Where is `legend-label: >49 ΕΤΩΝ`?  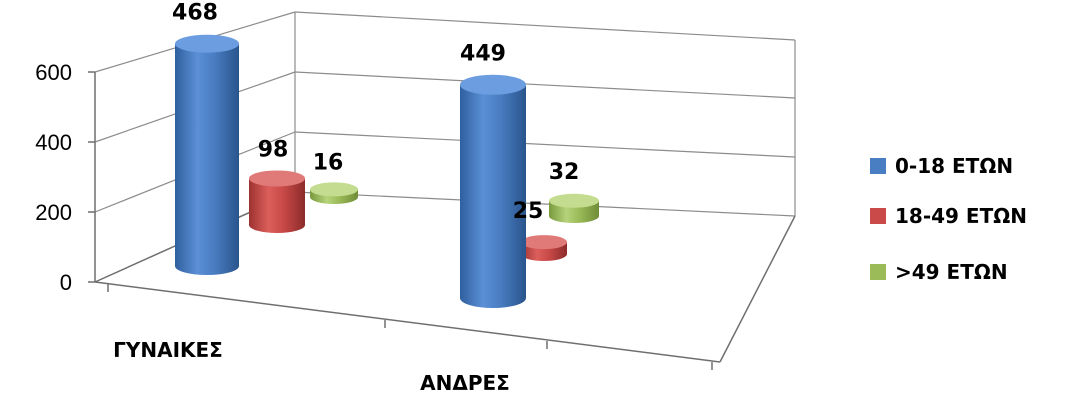
legend-label: >49 ΕΤΩΝ is located at coordinates (951, 272).